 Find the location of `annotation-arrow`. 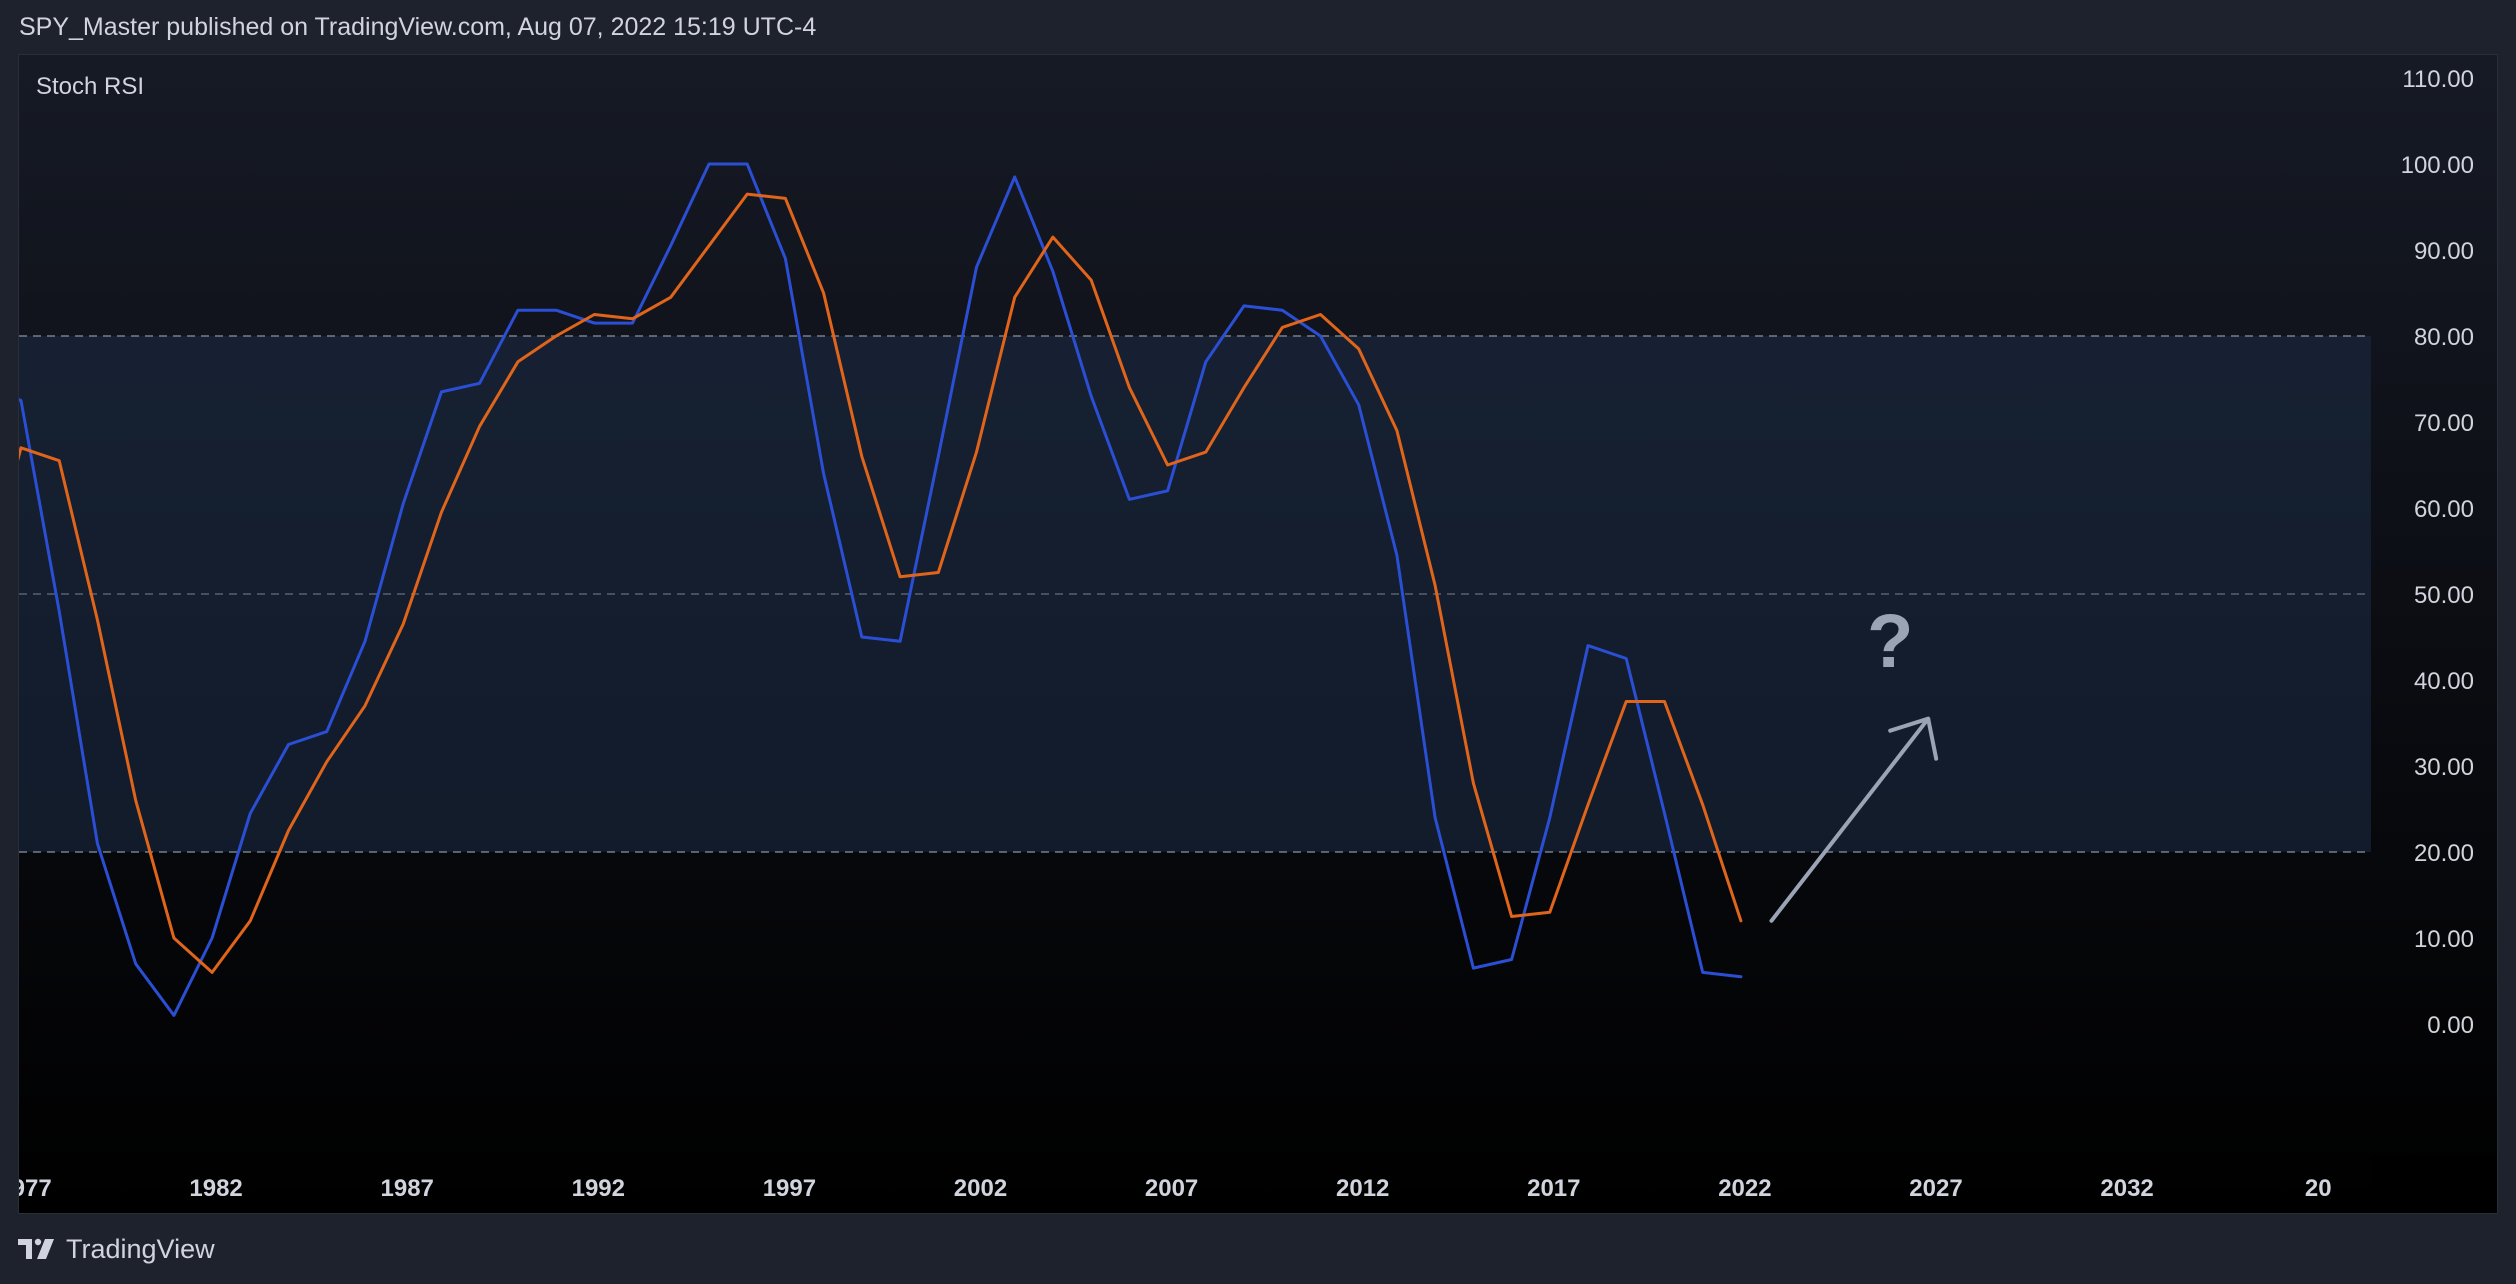

annotation-arrow is located at coordinates (1850, 819).